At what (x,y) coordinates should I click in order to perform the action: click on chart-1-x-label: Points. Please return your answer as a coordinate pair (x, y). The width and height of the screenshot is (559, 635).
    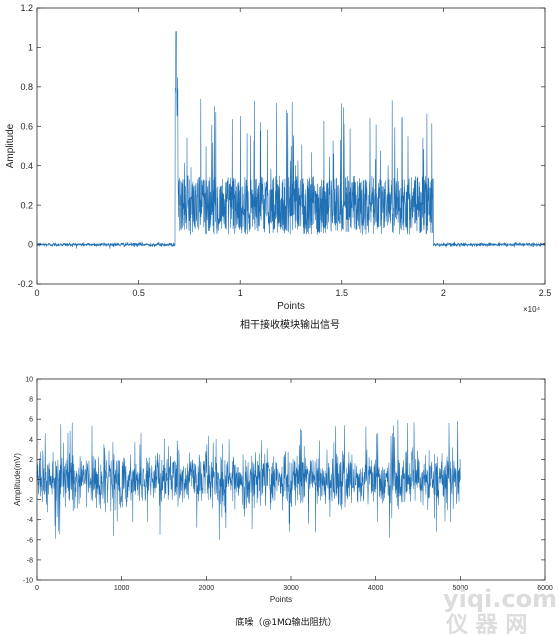
    Looking at the image, I should click on (291, 306).